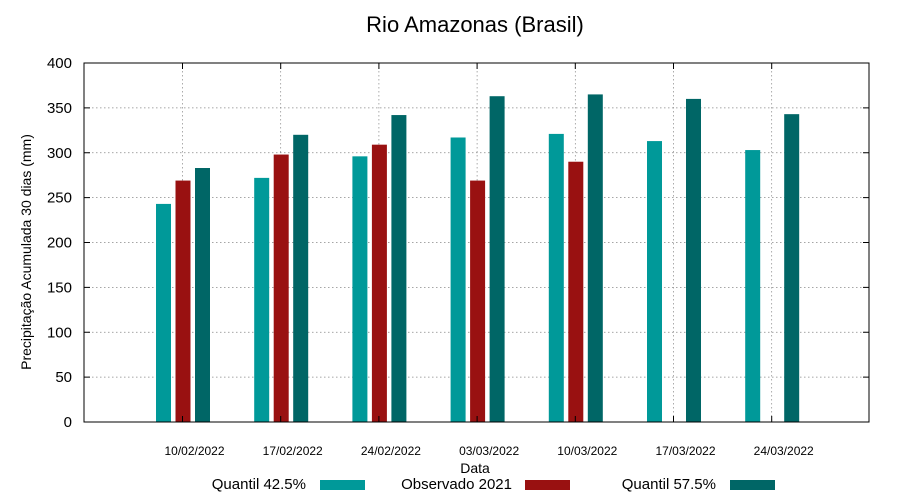 Image resolution: width=900 pixels, height=500 pixels. Describe the element at coordinates (59, 332) in the screenshot. I see `y-tick-label: 100` at that location.